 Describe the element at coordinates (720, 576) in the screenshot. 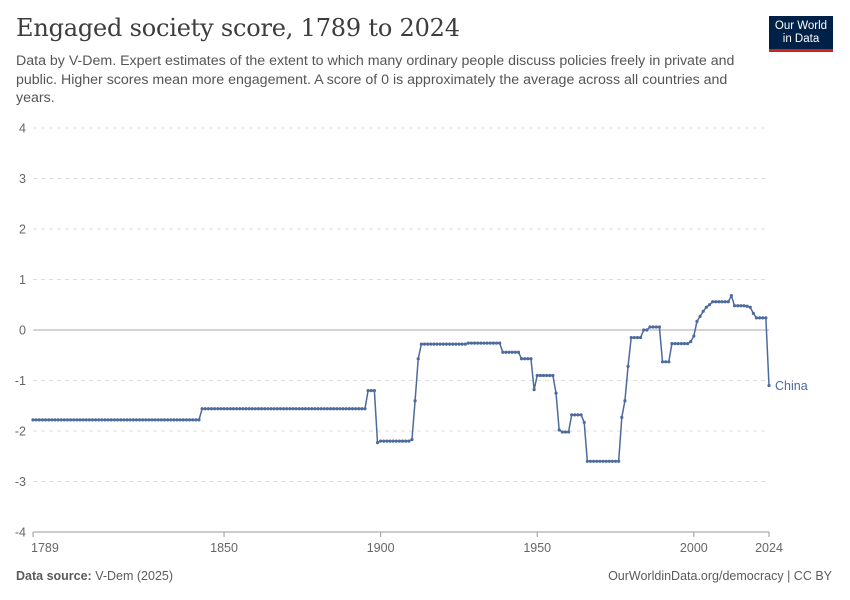

I see `owid-link: OurWorldinData.org/democracy | CC BY` at that location.